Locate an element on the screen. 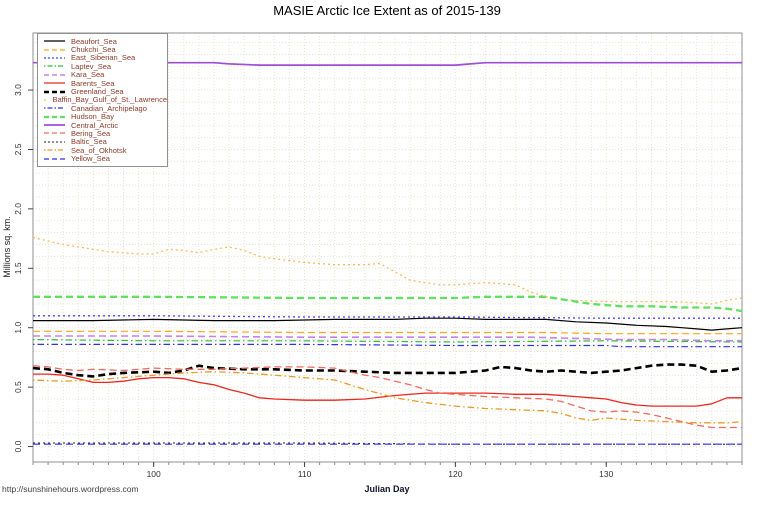  legend-item-label: Bering_Sea is located at coordinates (91, 133).